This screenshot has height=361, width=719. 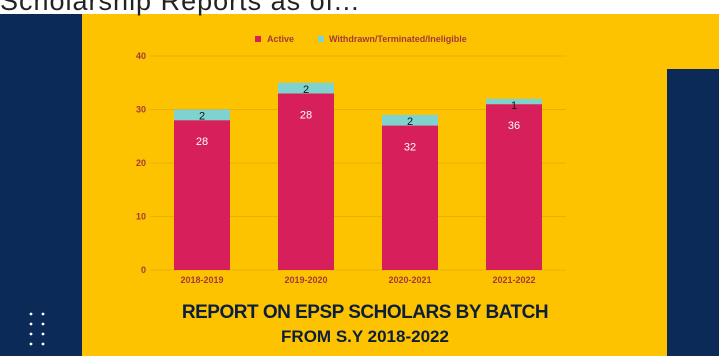 I want to click on data-label-active: 36, so click(x=514, y=126).